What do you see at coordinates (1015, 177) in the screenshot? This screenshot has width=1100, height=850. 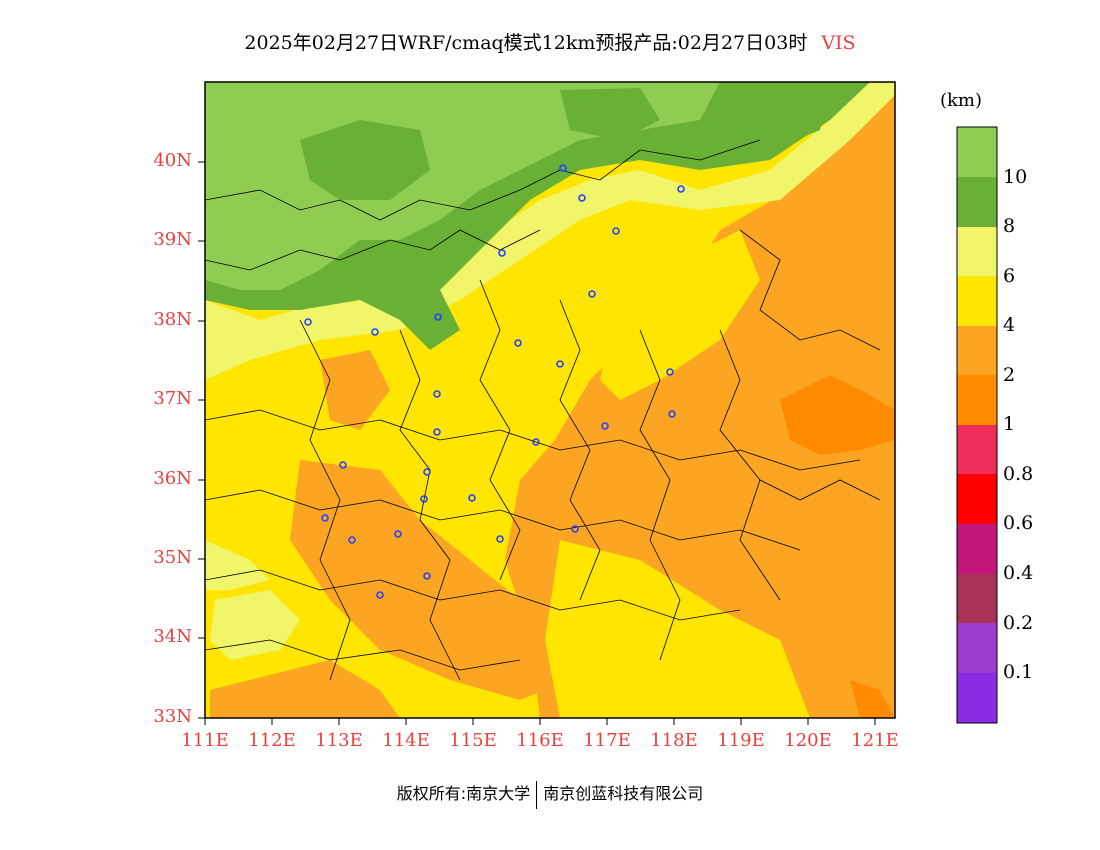 I see `colorbar-label: 10` at bounding box center [1015, 177].